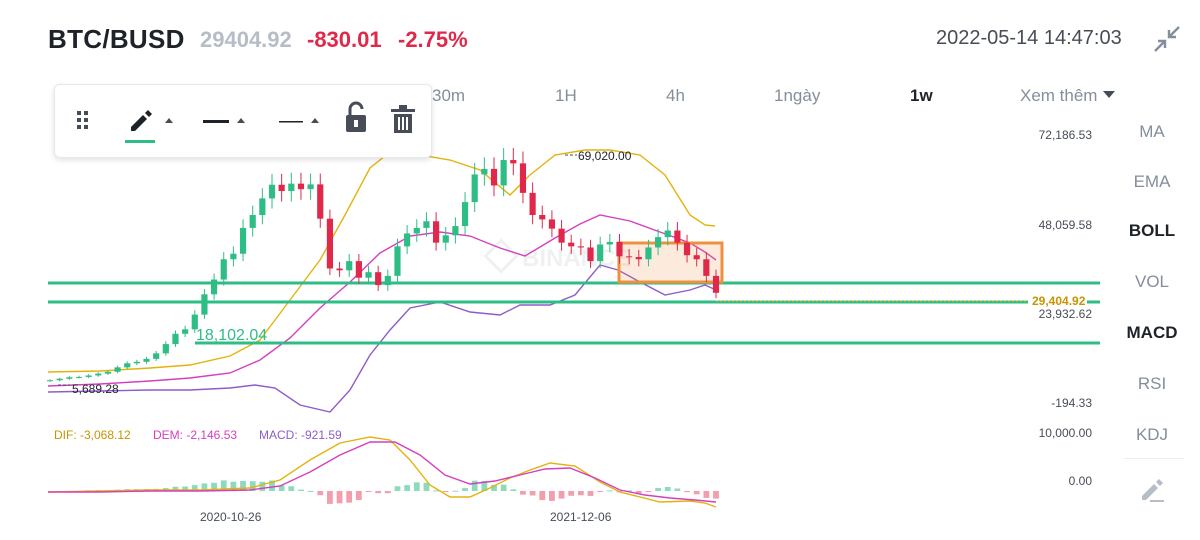  Describe the element at coordinates (1029, 38) in the screenshot. I see `timestamp: 2022-05-14 14:47:03` at that location.